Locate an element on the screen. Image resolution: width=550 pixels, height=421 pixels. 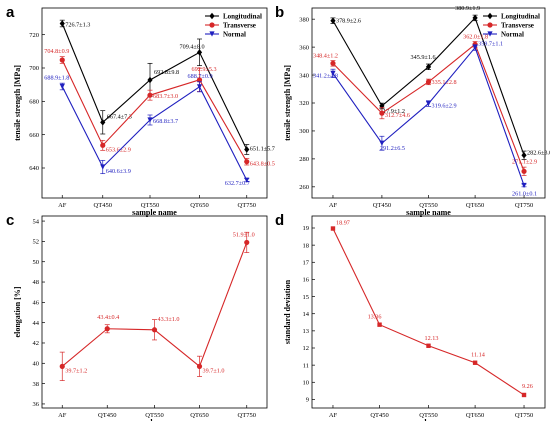
data-label: 43.4±0.4 is located at coordinates (108, 317).